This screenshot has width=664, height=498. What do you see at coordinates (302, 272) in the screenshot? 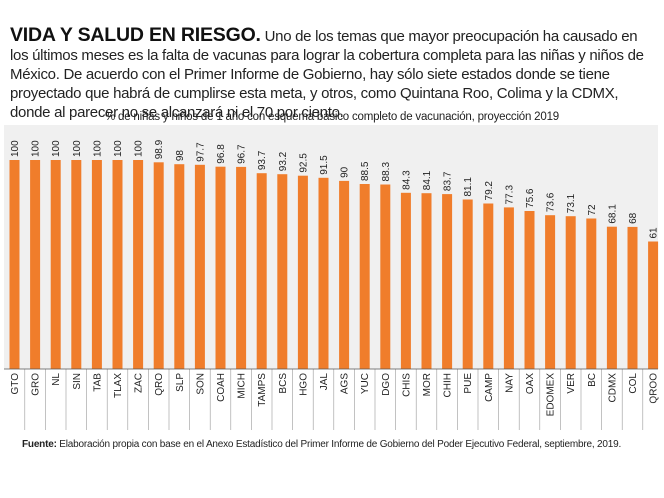
I see `bar-hgo` at bounding box center [302, 272].